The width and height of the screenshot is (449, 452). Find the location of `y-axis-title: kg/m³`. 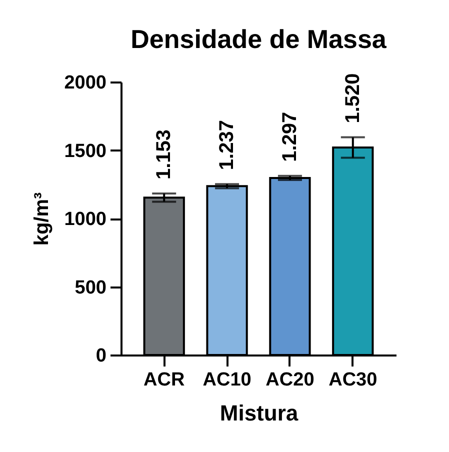

y-axis-title: kg/m³ is located at coordinates (42, 219).